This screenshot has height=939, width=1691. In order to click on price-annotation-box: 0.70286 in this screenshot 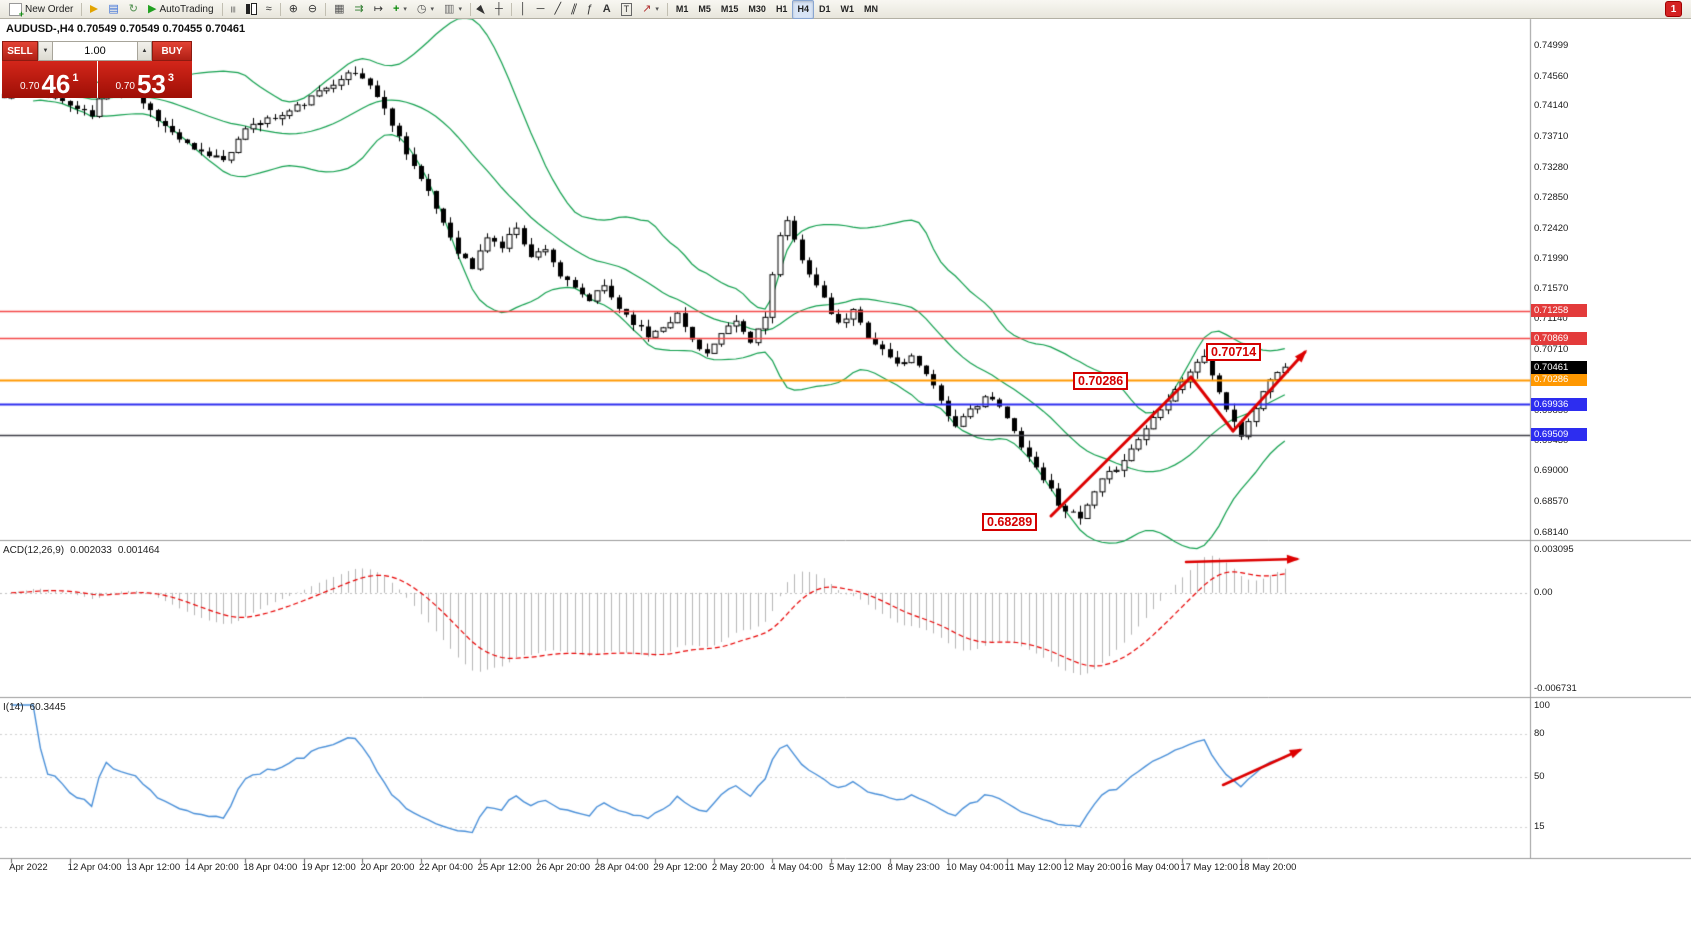, I will do `click(1101, 381)`.